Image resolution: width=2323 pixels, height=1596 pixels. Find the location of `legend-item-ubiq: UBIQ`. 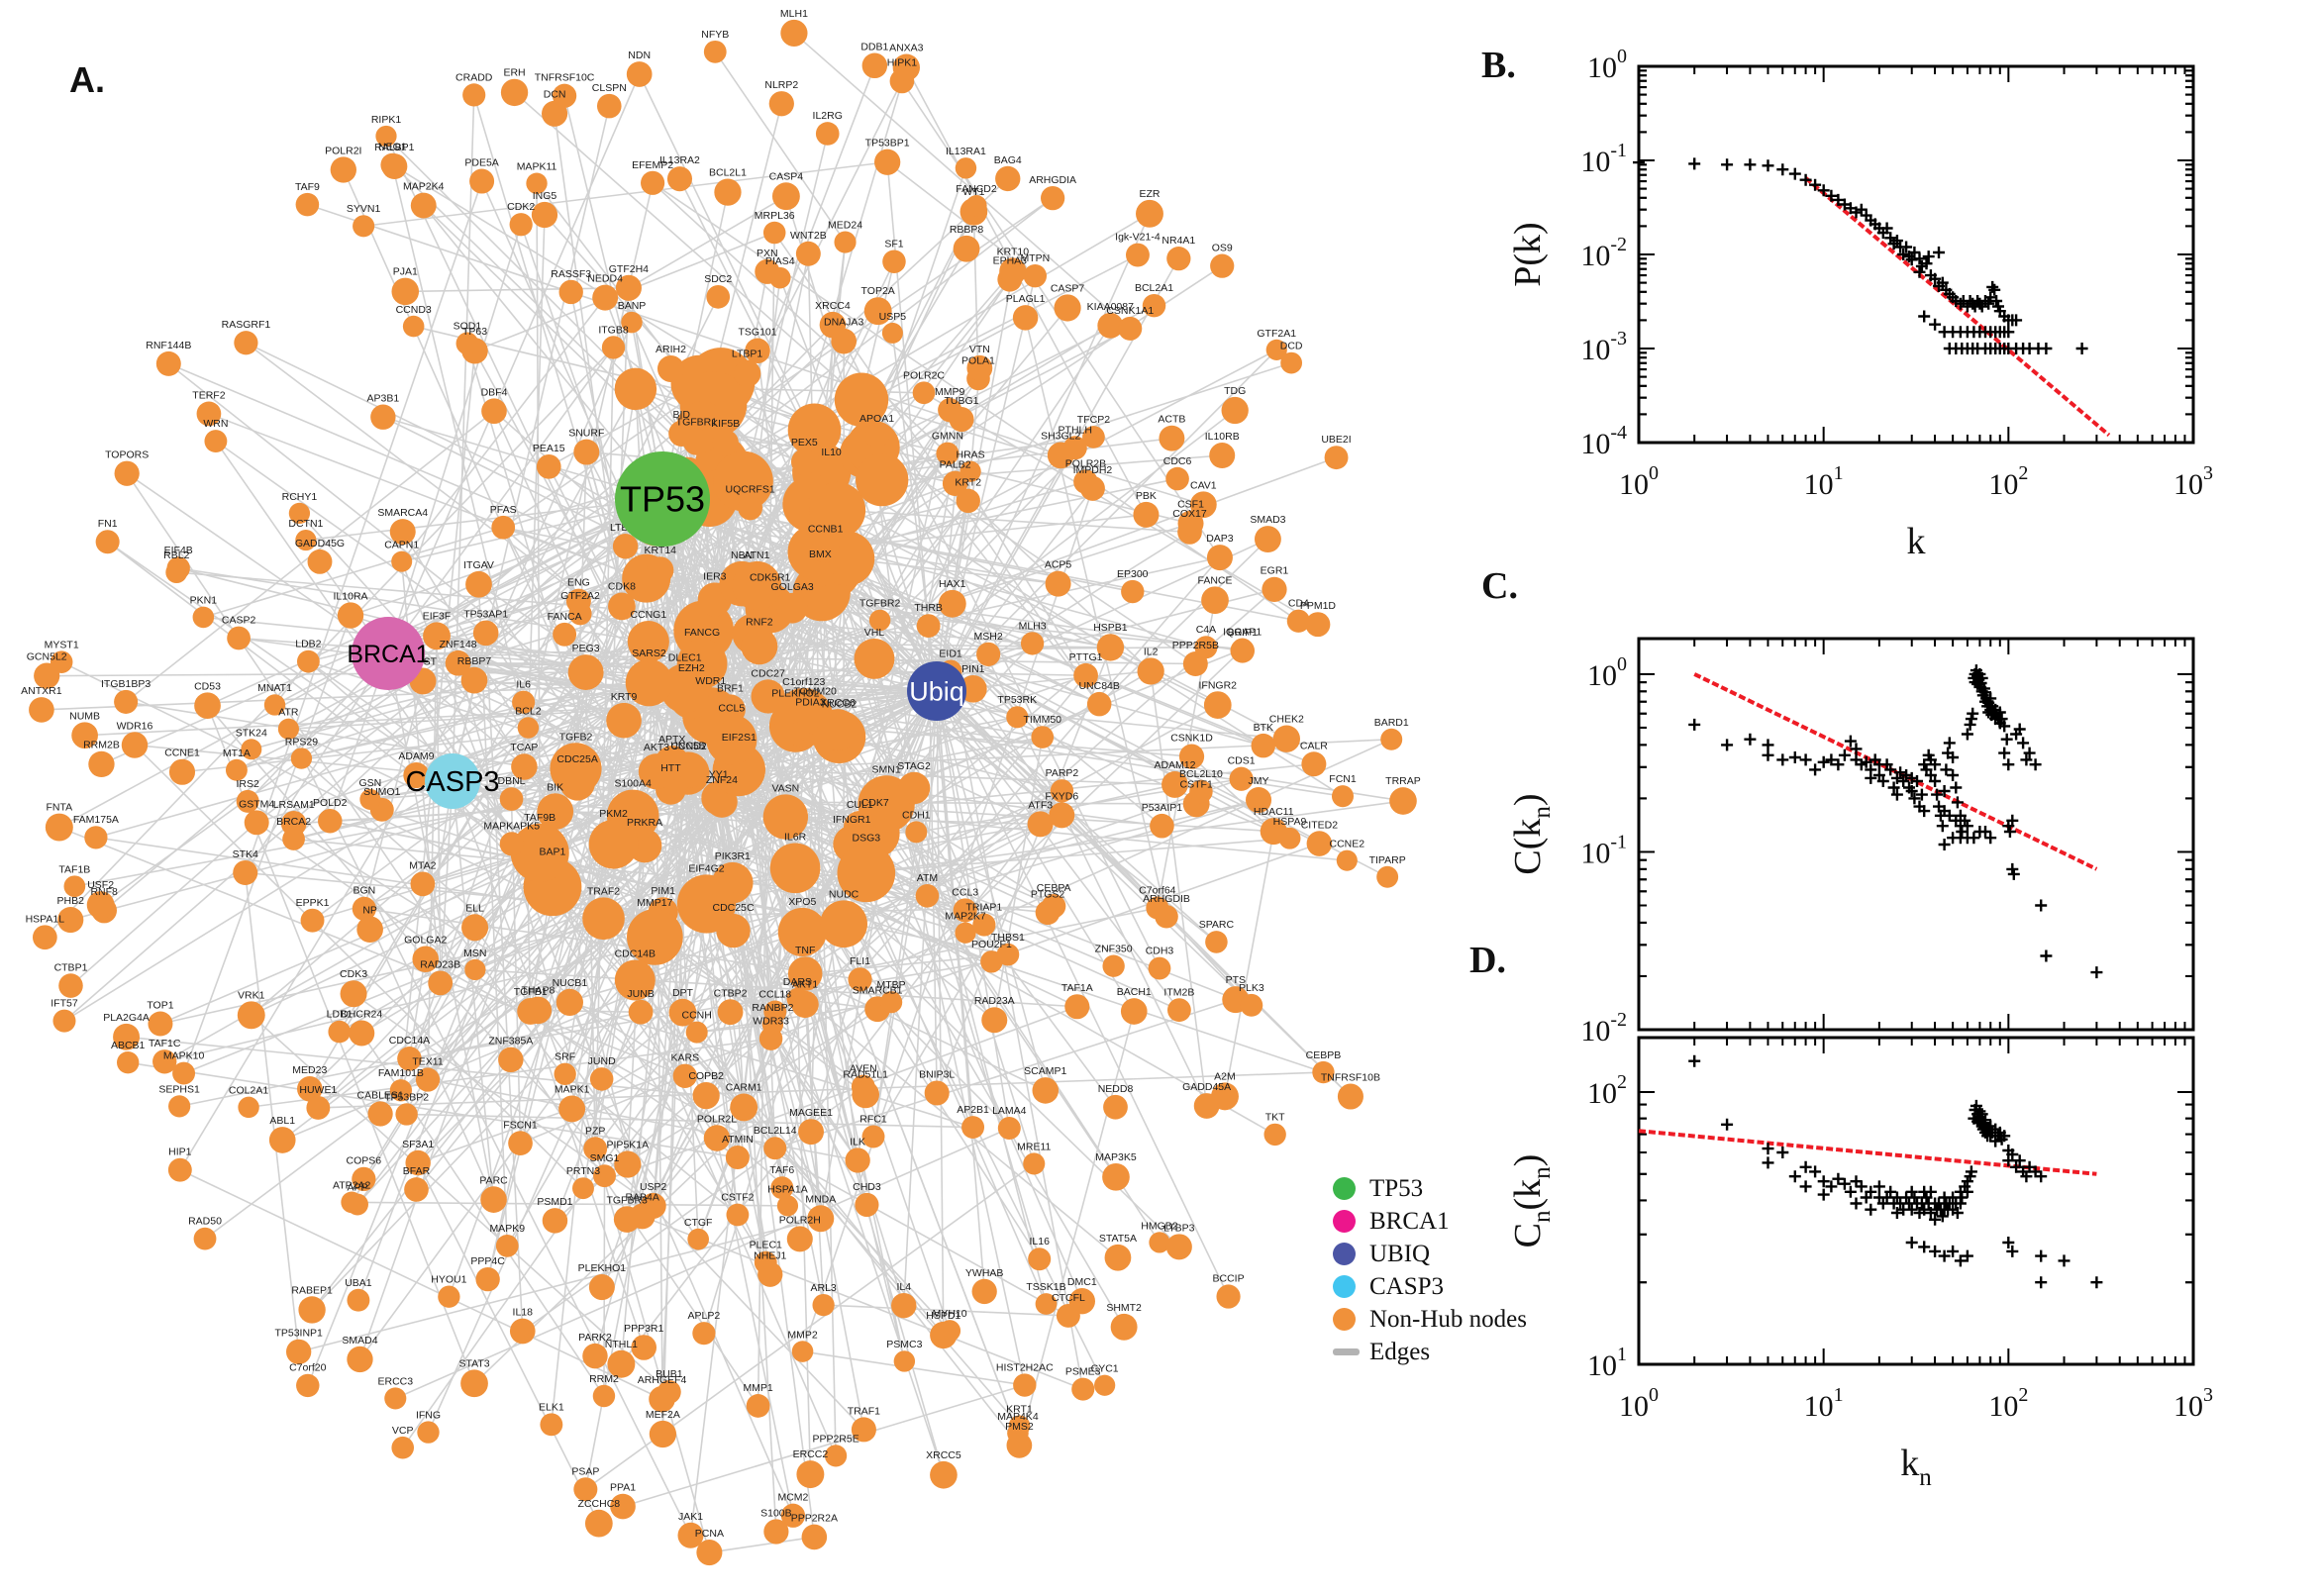

legend-item-ubiq: UBIQ is located at coordinates (1430, 1254).